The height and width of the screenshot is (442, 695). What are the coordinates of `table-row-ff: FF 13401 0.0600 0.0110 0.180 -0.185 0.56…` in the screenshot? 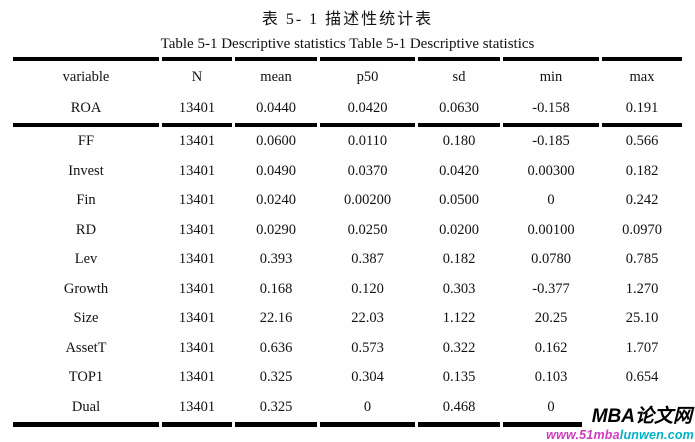 It's located at (347, 142).